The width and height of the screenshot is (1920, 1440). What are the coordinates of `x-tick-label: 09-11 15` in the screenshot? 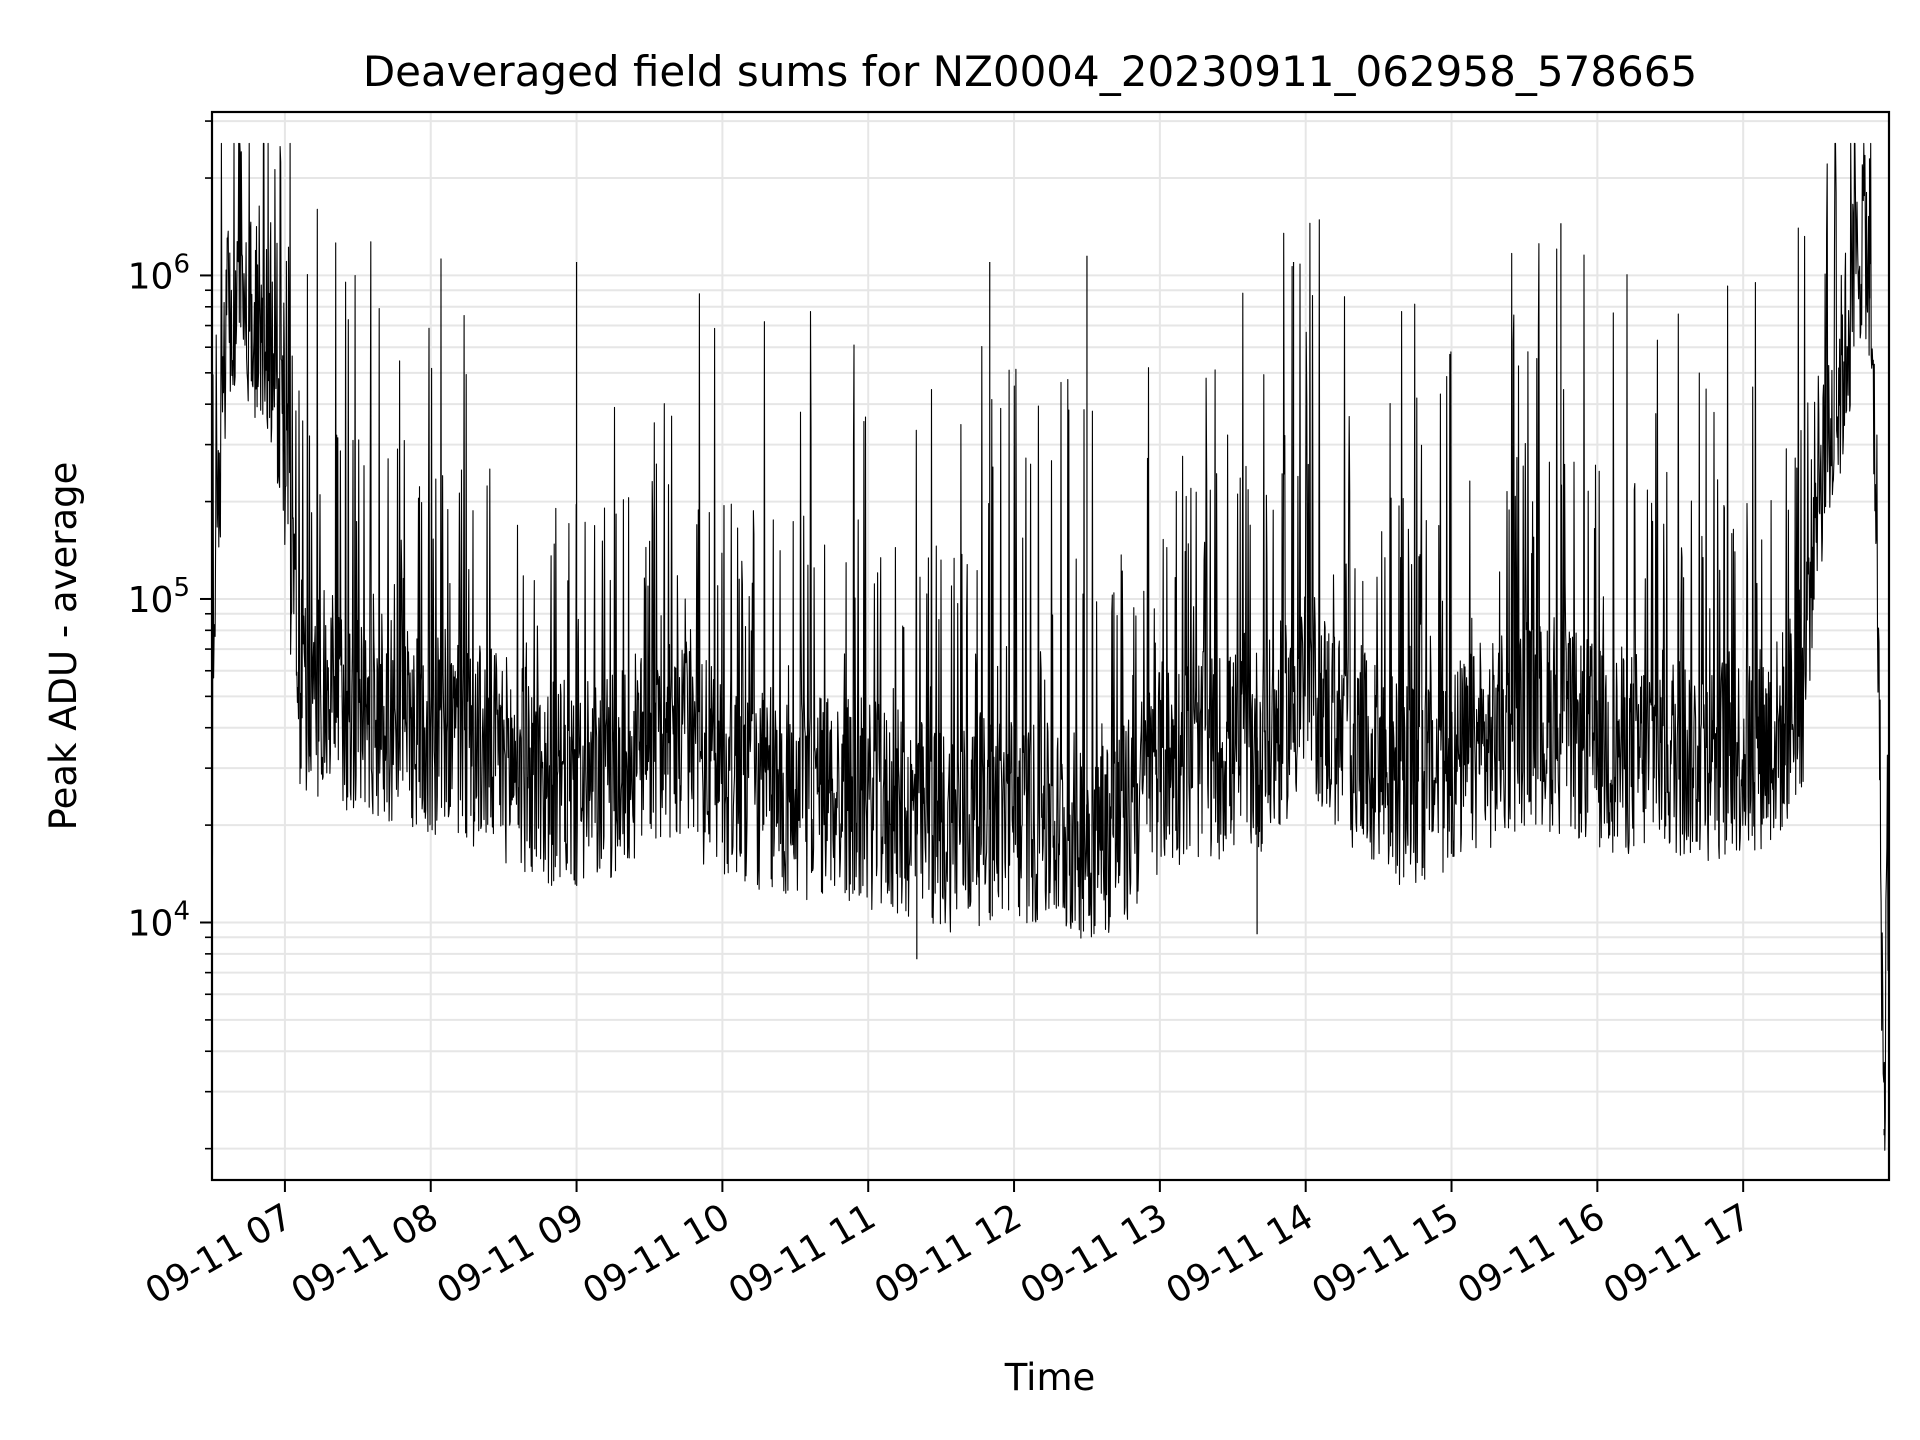 It's located at (1385, 1254).